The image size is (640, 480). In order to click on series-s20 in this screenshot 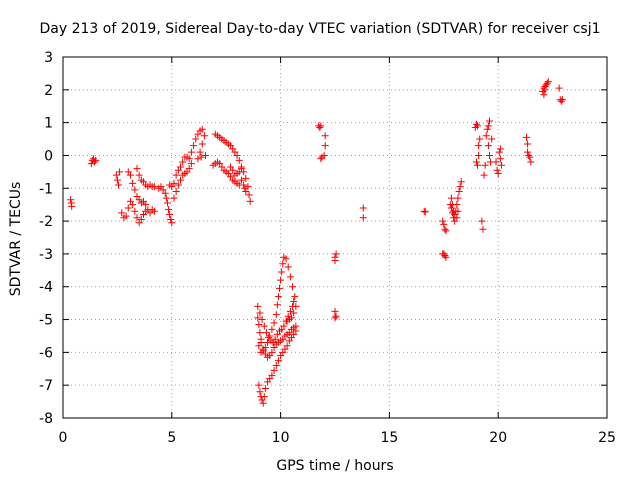, I will do `click(335, 286)`.